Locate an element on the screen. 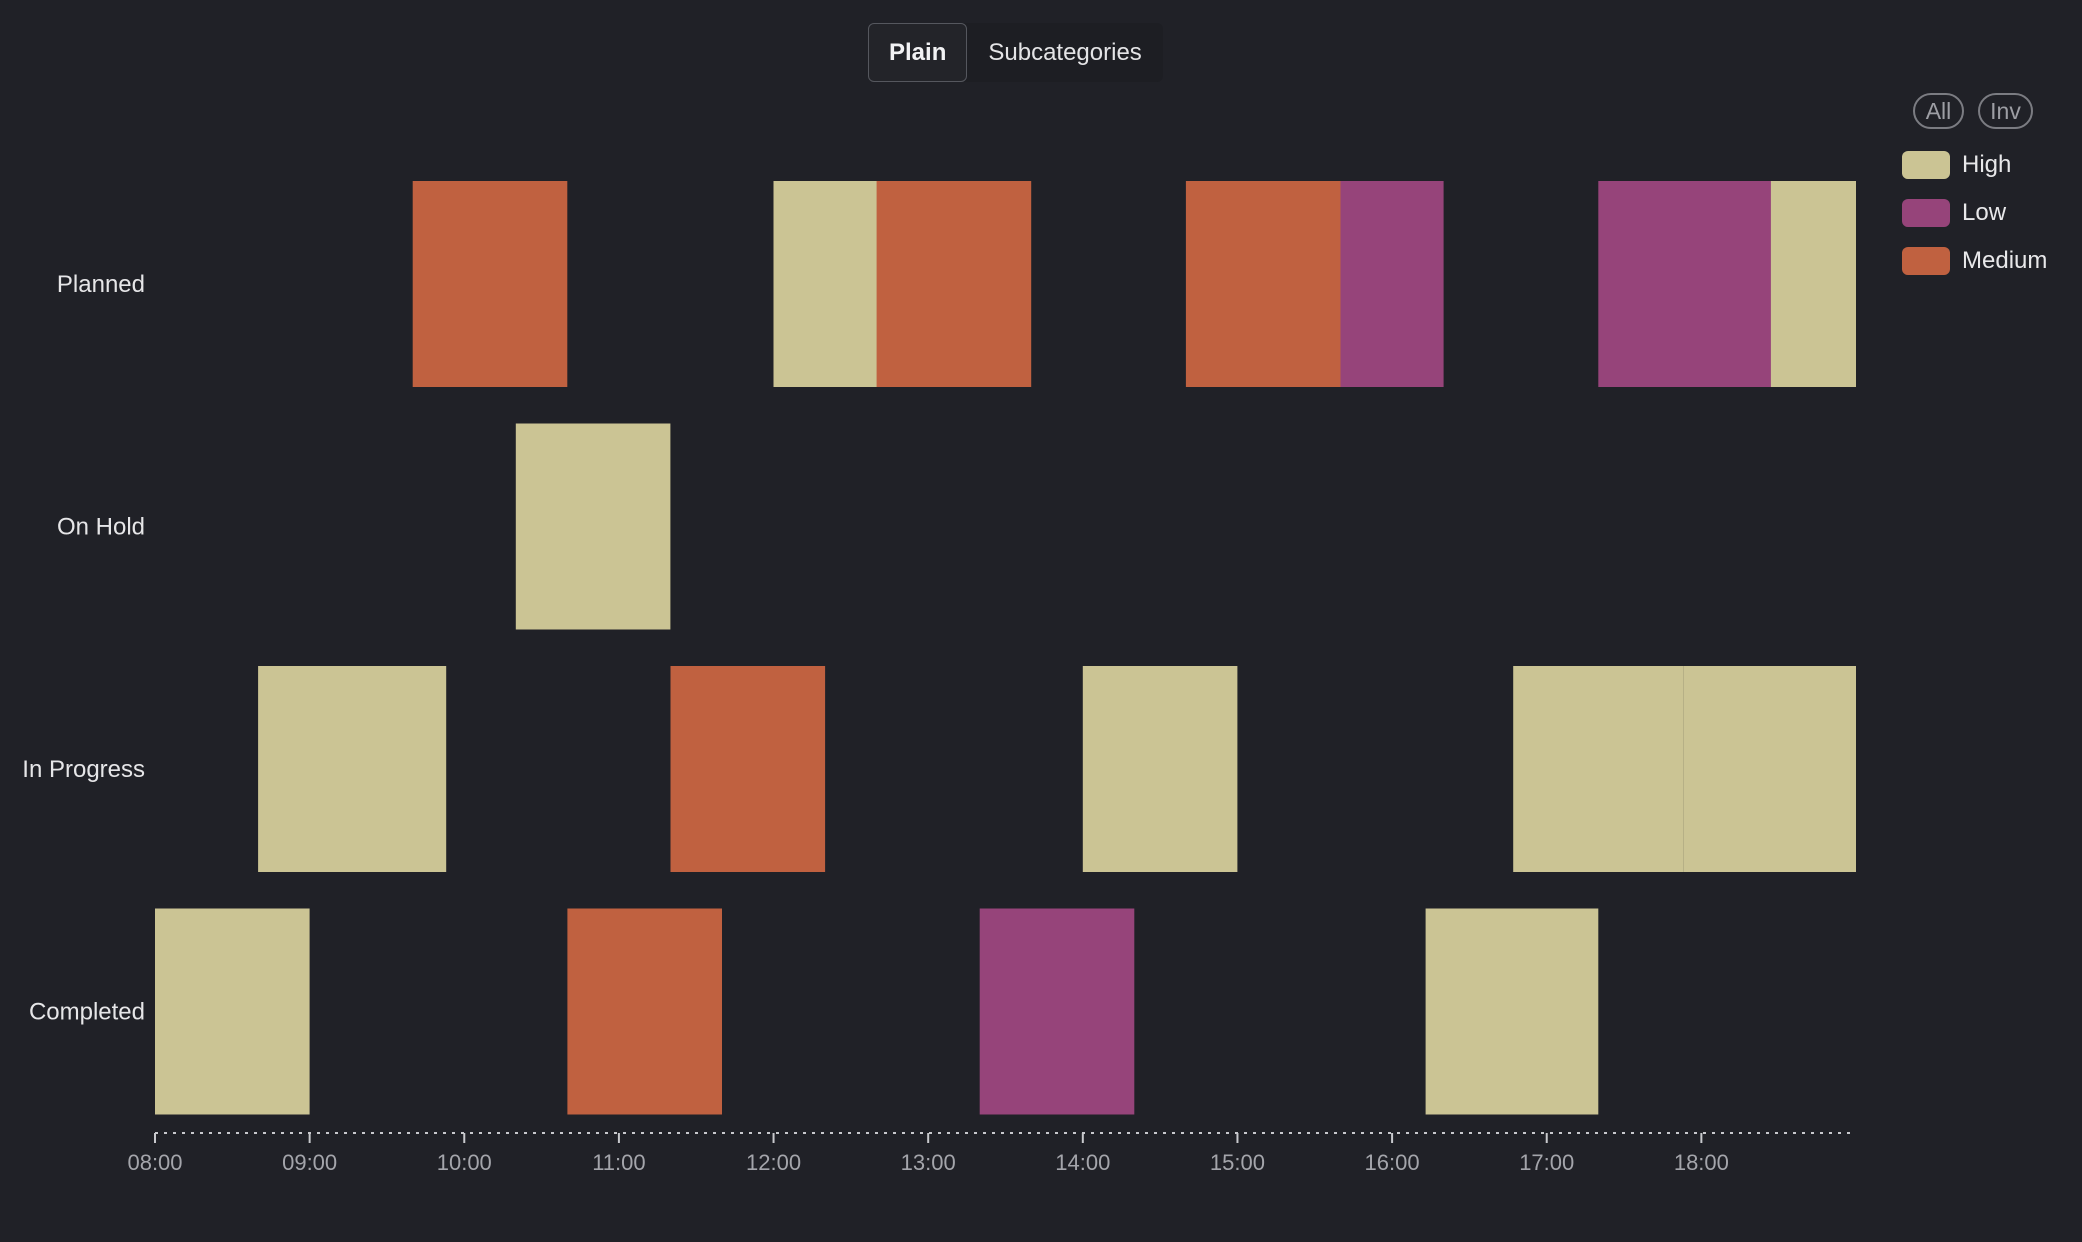 The width and height of the screenshot is (2082, 1242). x-tick-label: 17:00 is located at coordinates (1546, 1162).